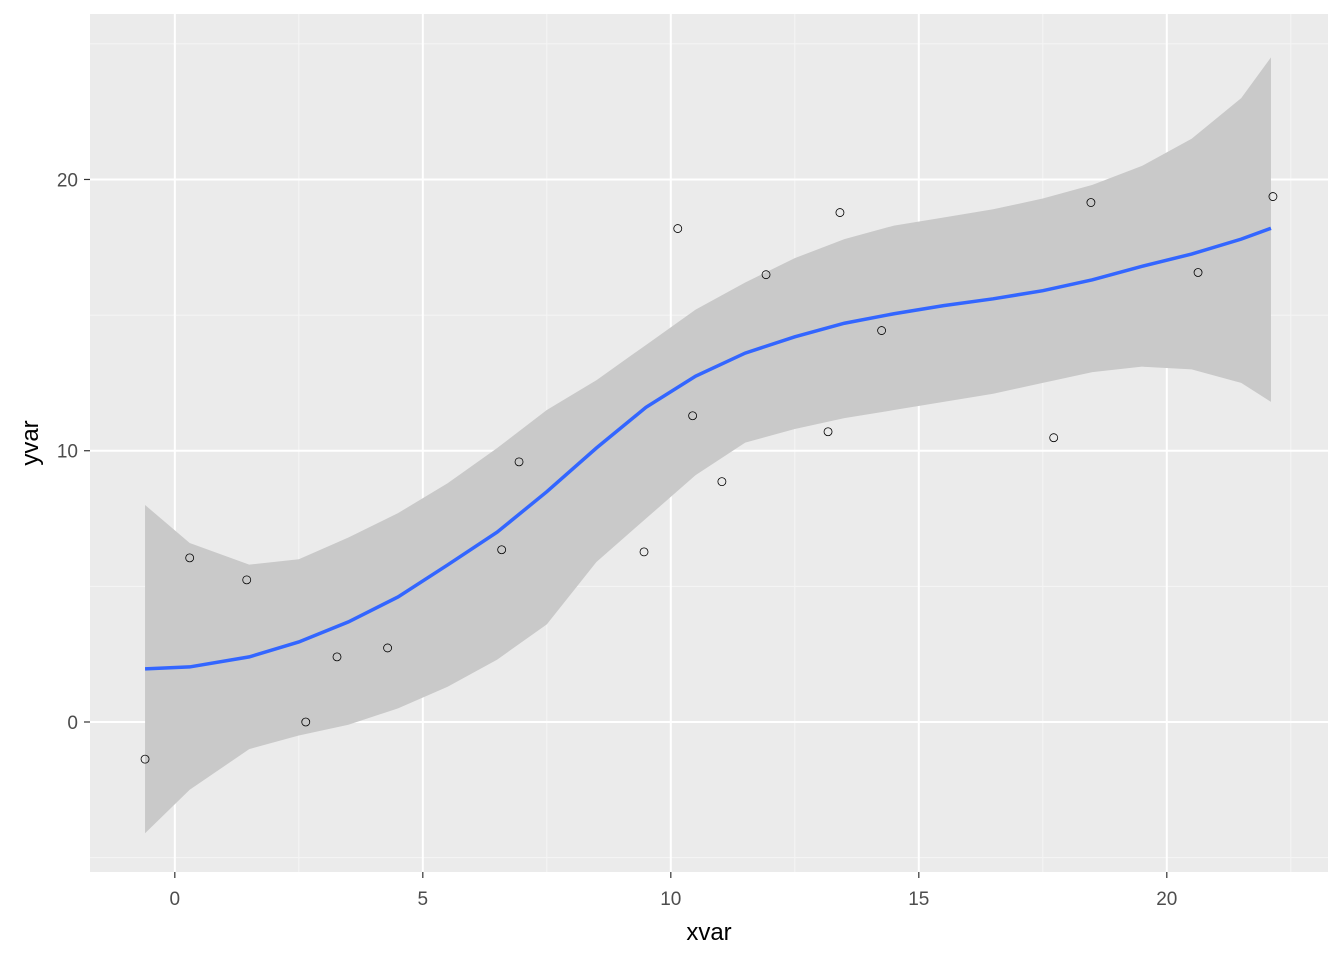 The height and width of the screenshot is (960, 1344). Describe the element at coordinates (175, 899) in the screenshot. I see `x-tick-label: 0` at that location.